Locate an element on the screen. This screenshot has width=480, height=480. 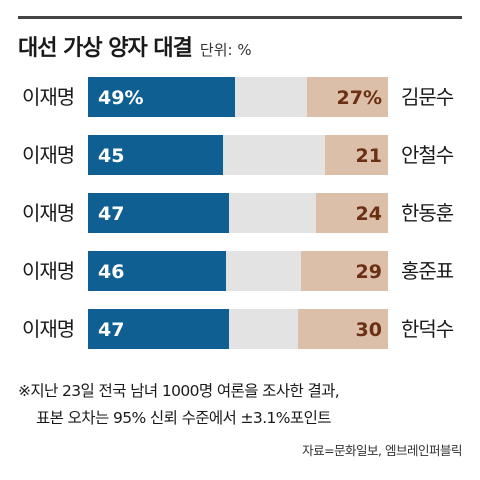
top-rule is located at coordinates (240, 17).